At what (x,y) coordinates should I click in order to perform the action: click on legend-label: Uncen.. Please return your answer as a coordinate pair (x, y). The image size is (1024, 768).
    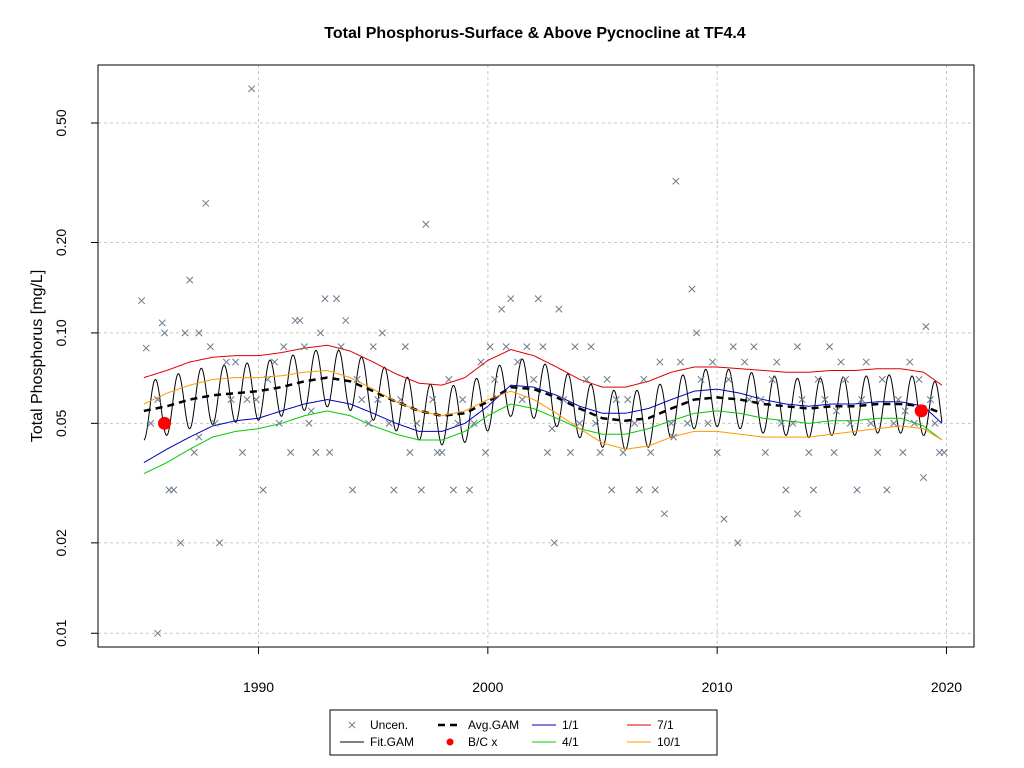
    Looking at the image, I should click on (389, 725).